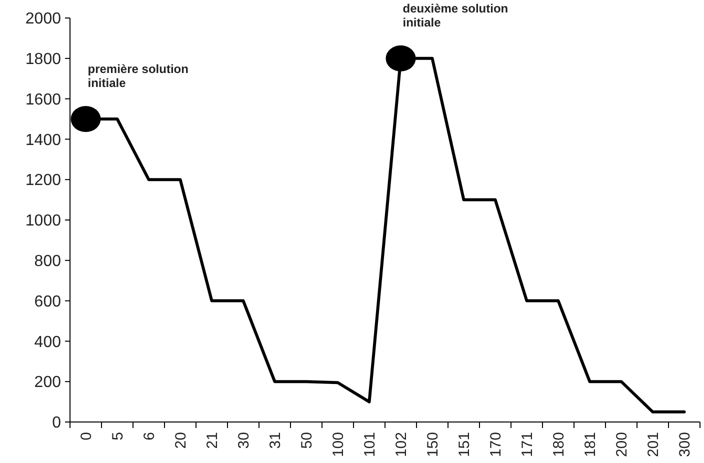 The image size is (704, 463). Describe the element at coordinates (527, 445) in the screenshot. I see `x-tick-label: 171` at that location.